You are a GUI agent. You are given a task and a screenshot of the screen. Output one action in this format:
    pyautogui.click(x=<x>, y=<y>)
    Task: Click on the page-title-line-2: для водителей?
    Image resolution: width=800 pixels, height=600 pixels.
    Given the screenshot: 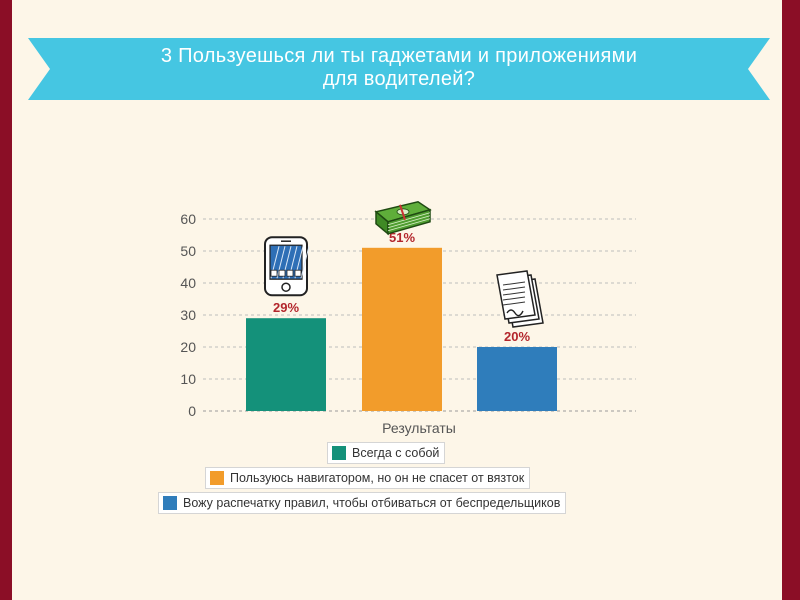 What is the action you would take?
    pyautogui.click(x=399, y=79)
    